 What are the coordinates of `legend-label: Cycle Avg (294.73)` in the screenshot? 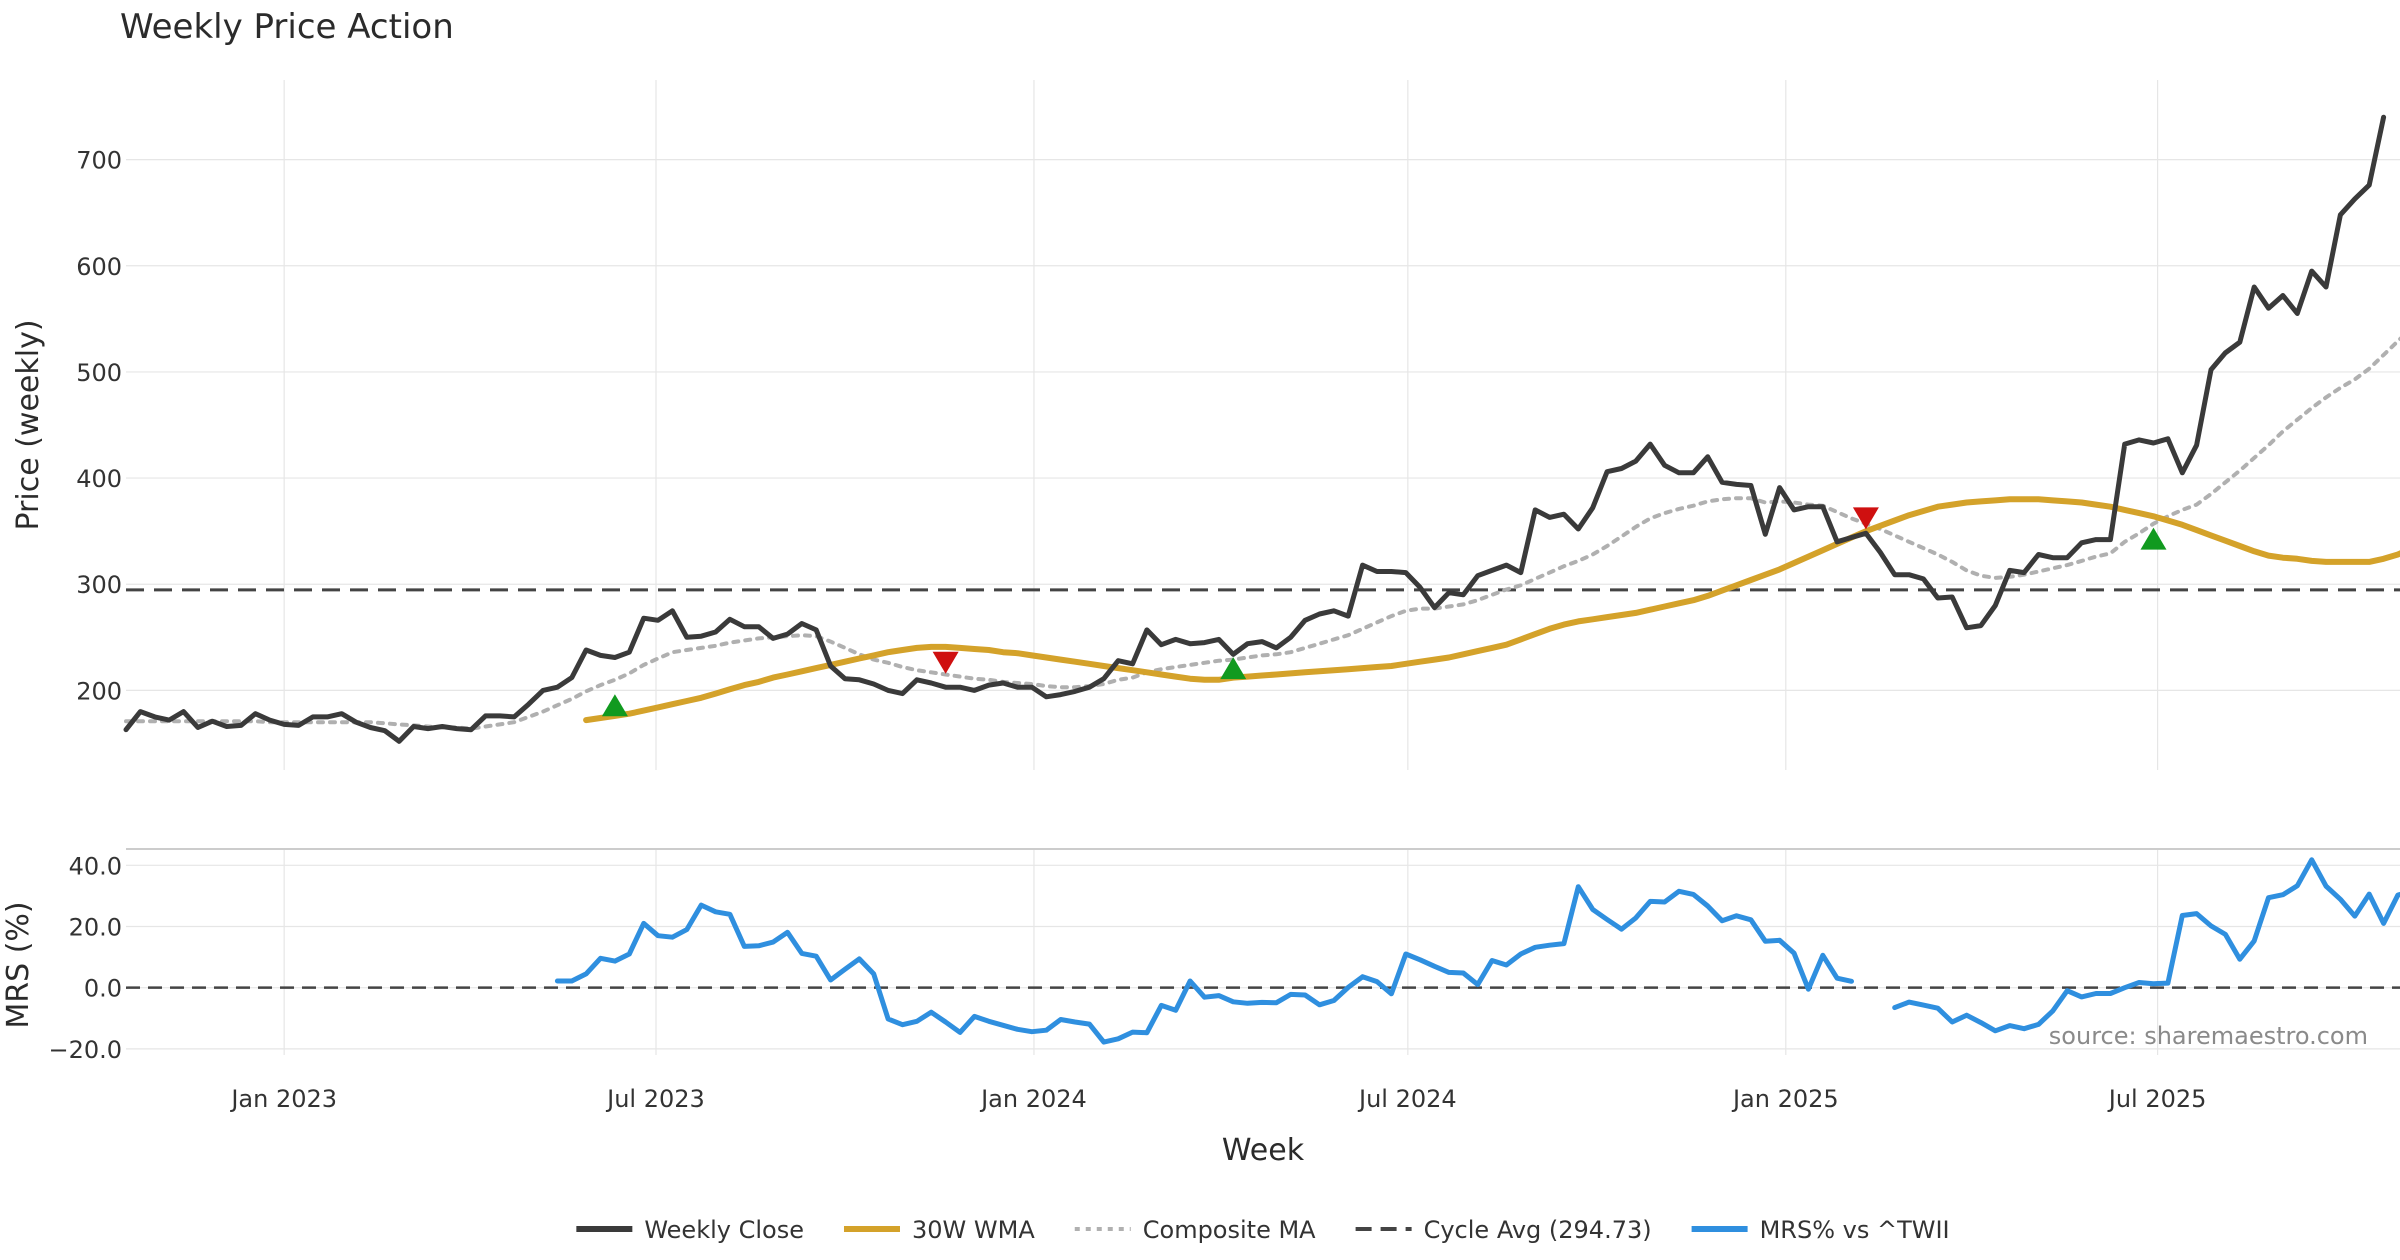 It's located at (1538, 1230).